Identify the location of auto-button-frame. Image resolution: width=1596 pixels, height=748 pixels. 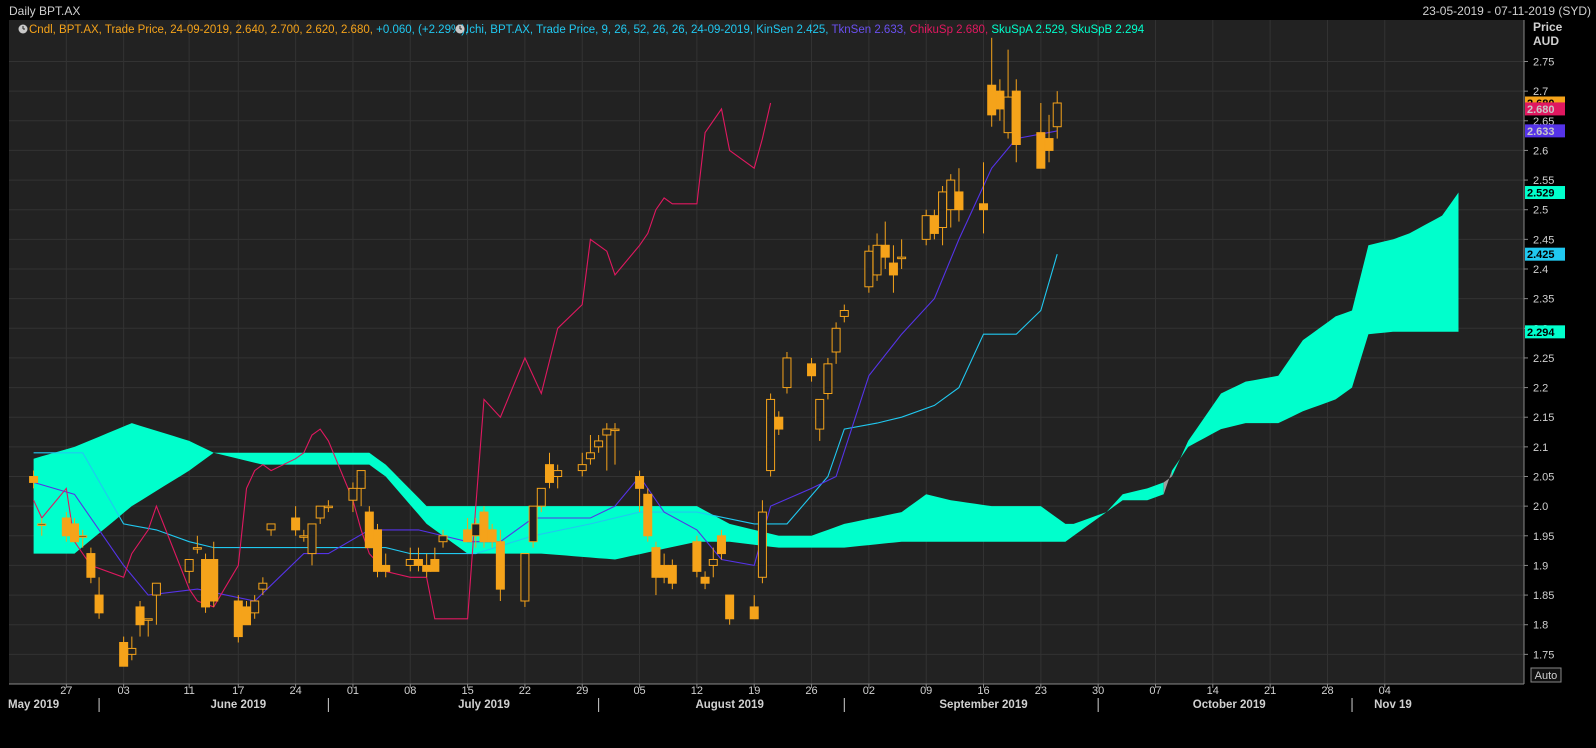
(1546, 675).